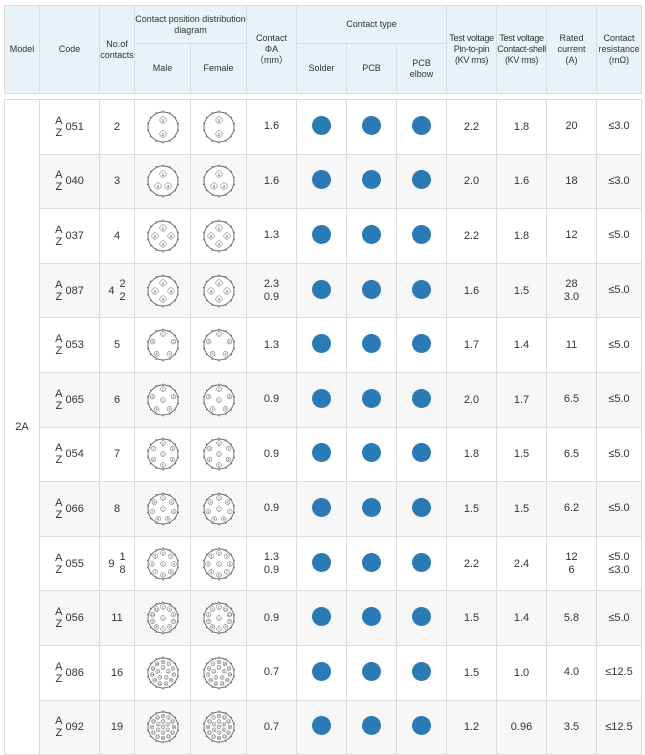  What do you see at coordinates (521, 618) in the screenshot?
I see `test-voltage-shell-cell: 1.4` at bounding box center [521, 618].